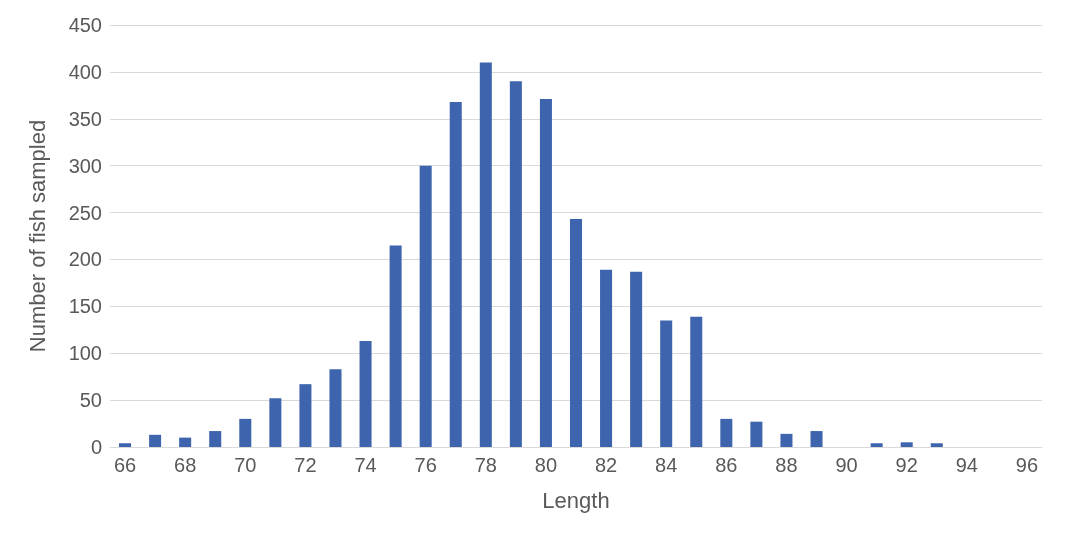 This screenshot has width=1066, height=534. What do you see at coordinates (666, 465) in the screenshot?
I see `x-tick-label: 84` at bounding box center [666, 465].